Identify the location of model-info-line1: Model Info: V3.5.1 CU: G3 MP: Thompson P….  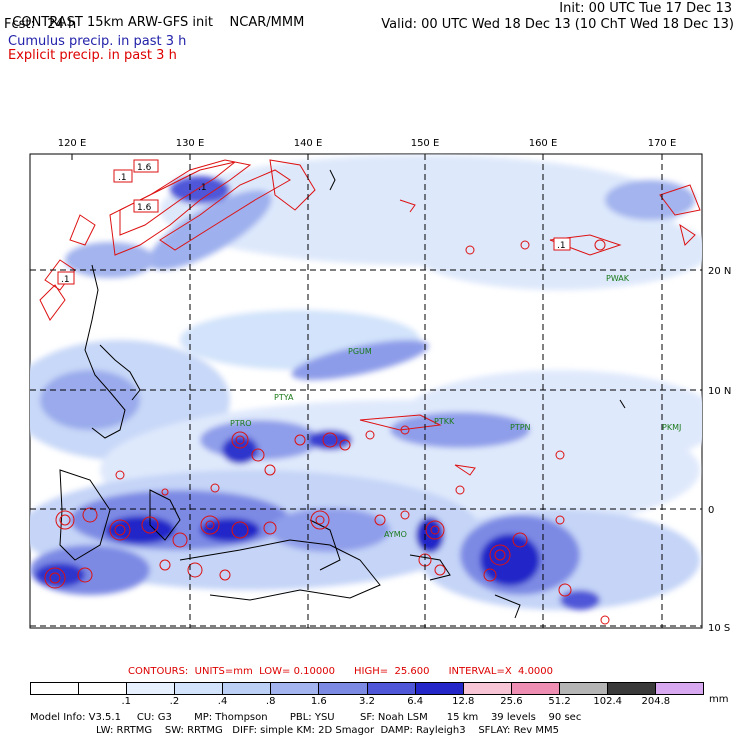
(306, 717).